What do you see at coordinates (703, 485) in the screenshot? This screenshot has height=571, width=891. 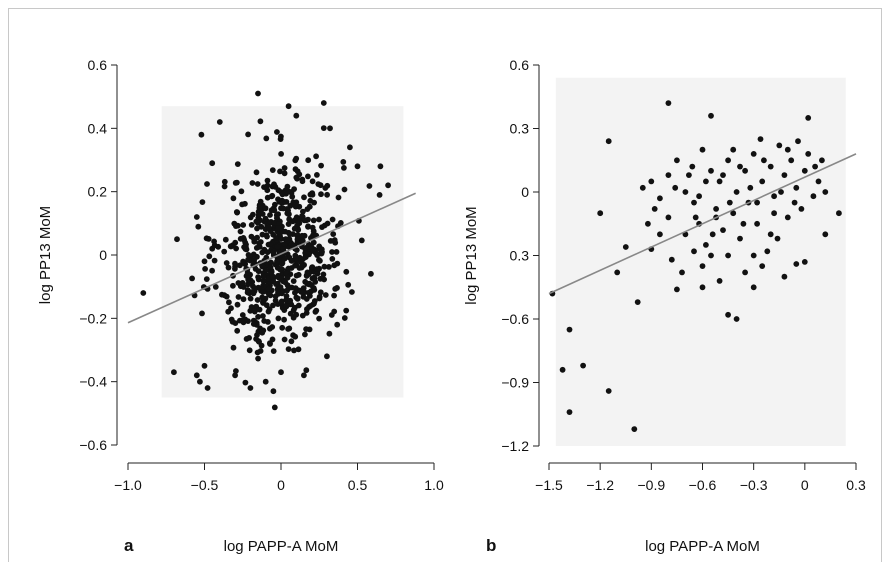 I see `x-tick-label: −0.6` at bounding box center [703, 485].